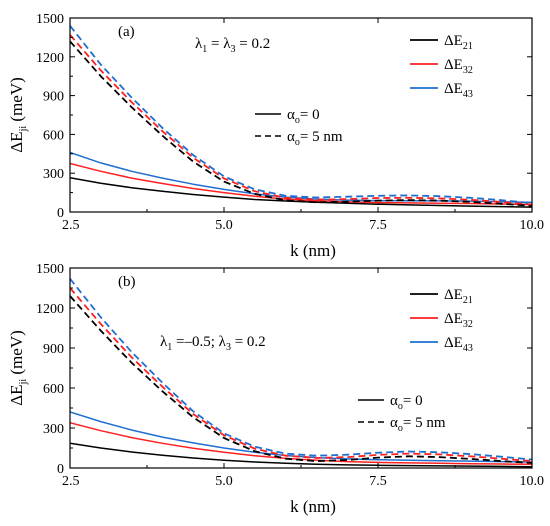 This screenshot has height=526, width=550. What do you see at coordinates (127, 282) in the screenshot?
I see `panel-label: (b)` at bounding box center [127, 282].